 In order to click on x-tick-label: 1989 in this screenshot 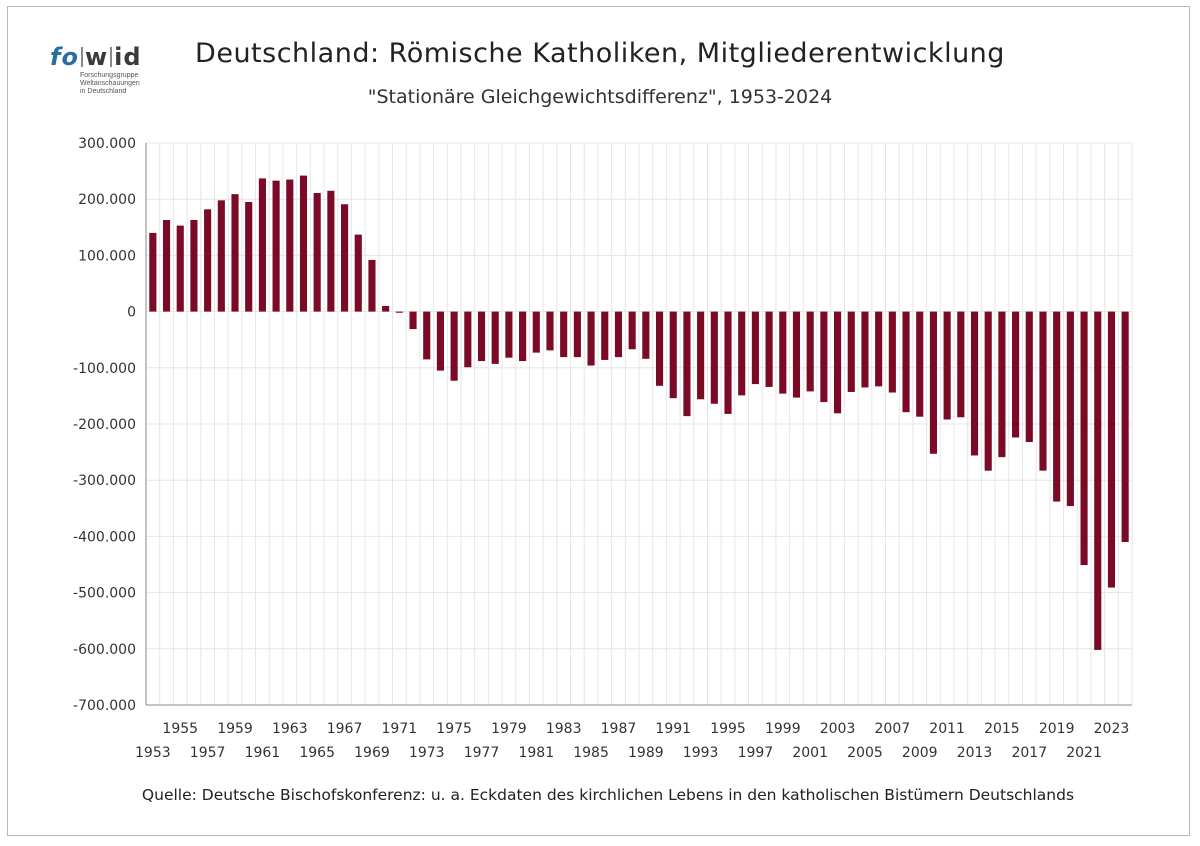, I will do `click(646, 753)`.